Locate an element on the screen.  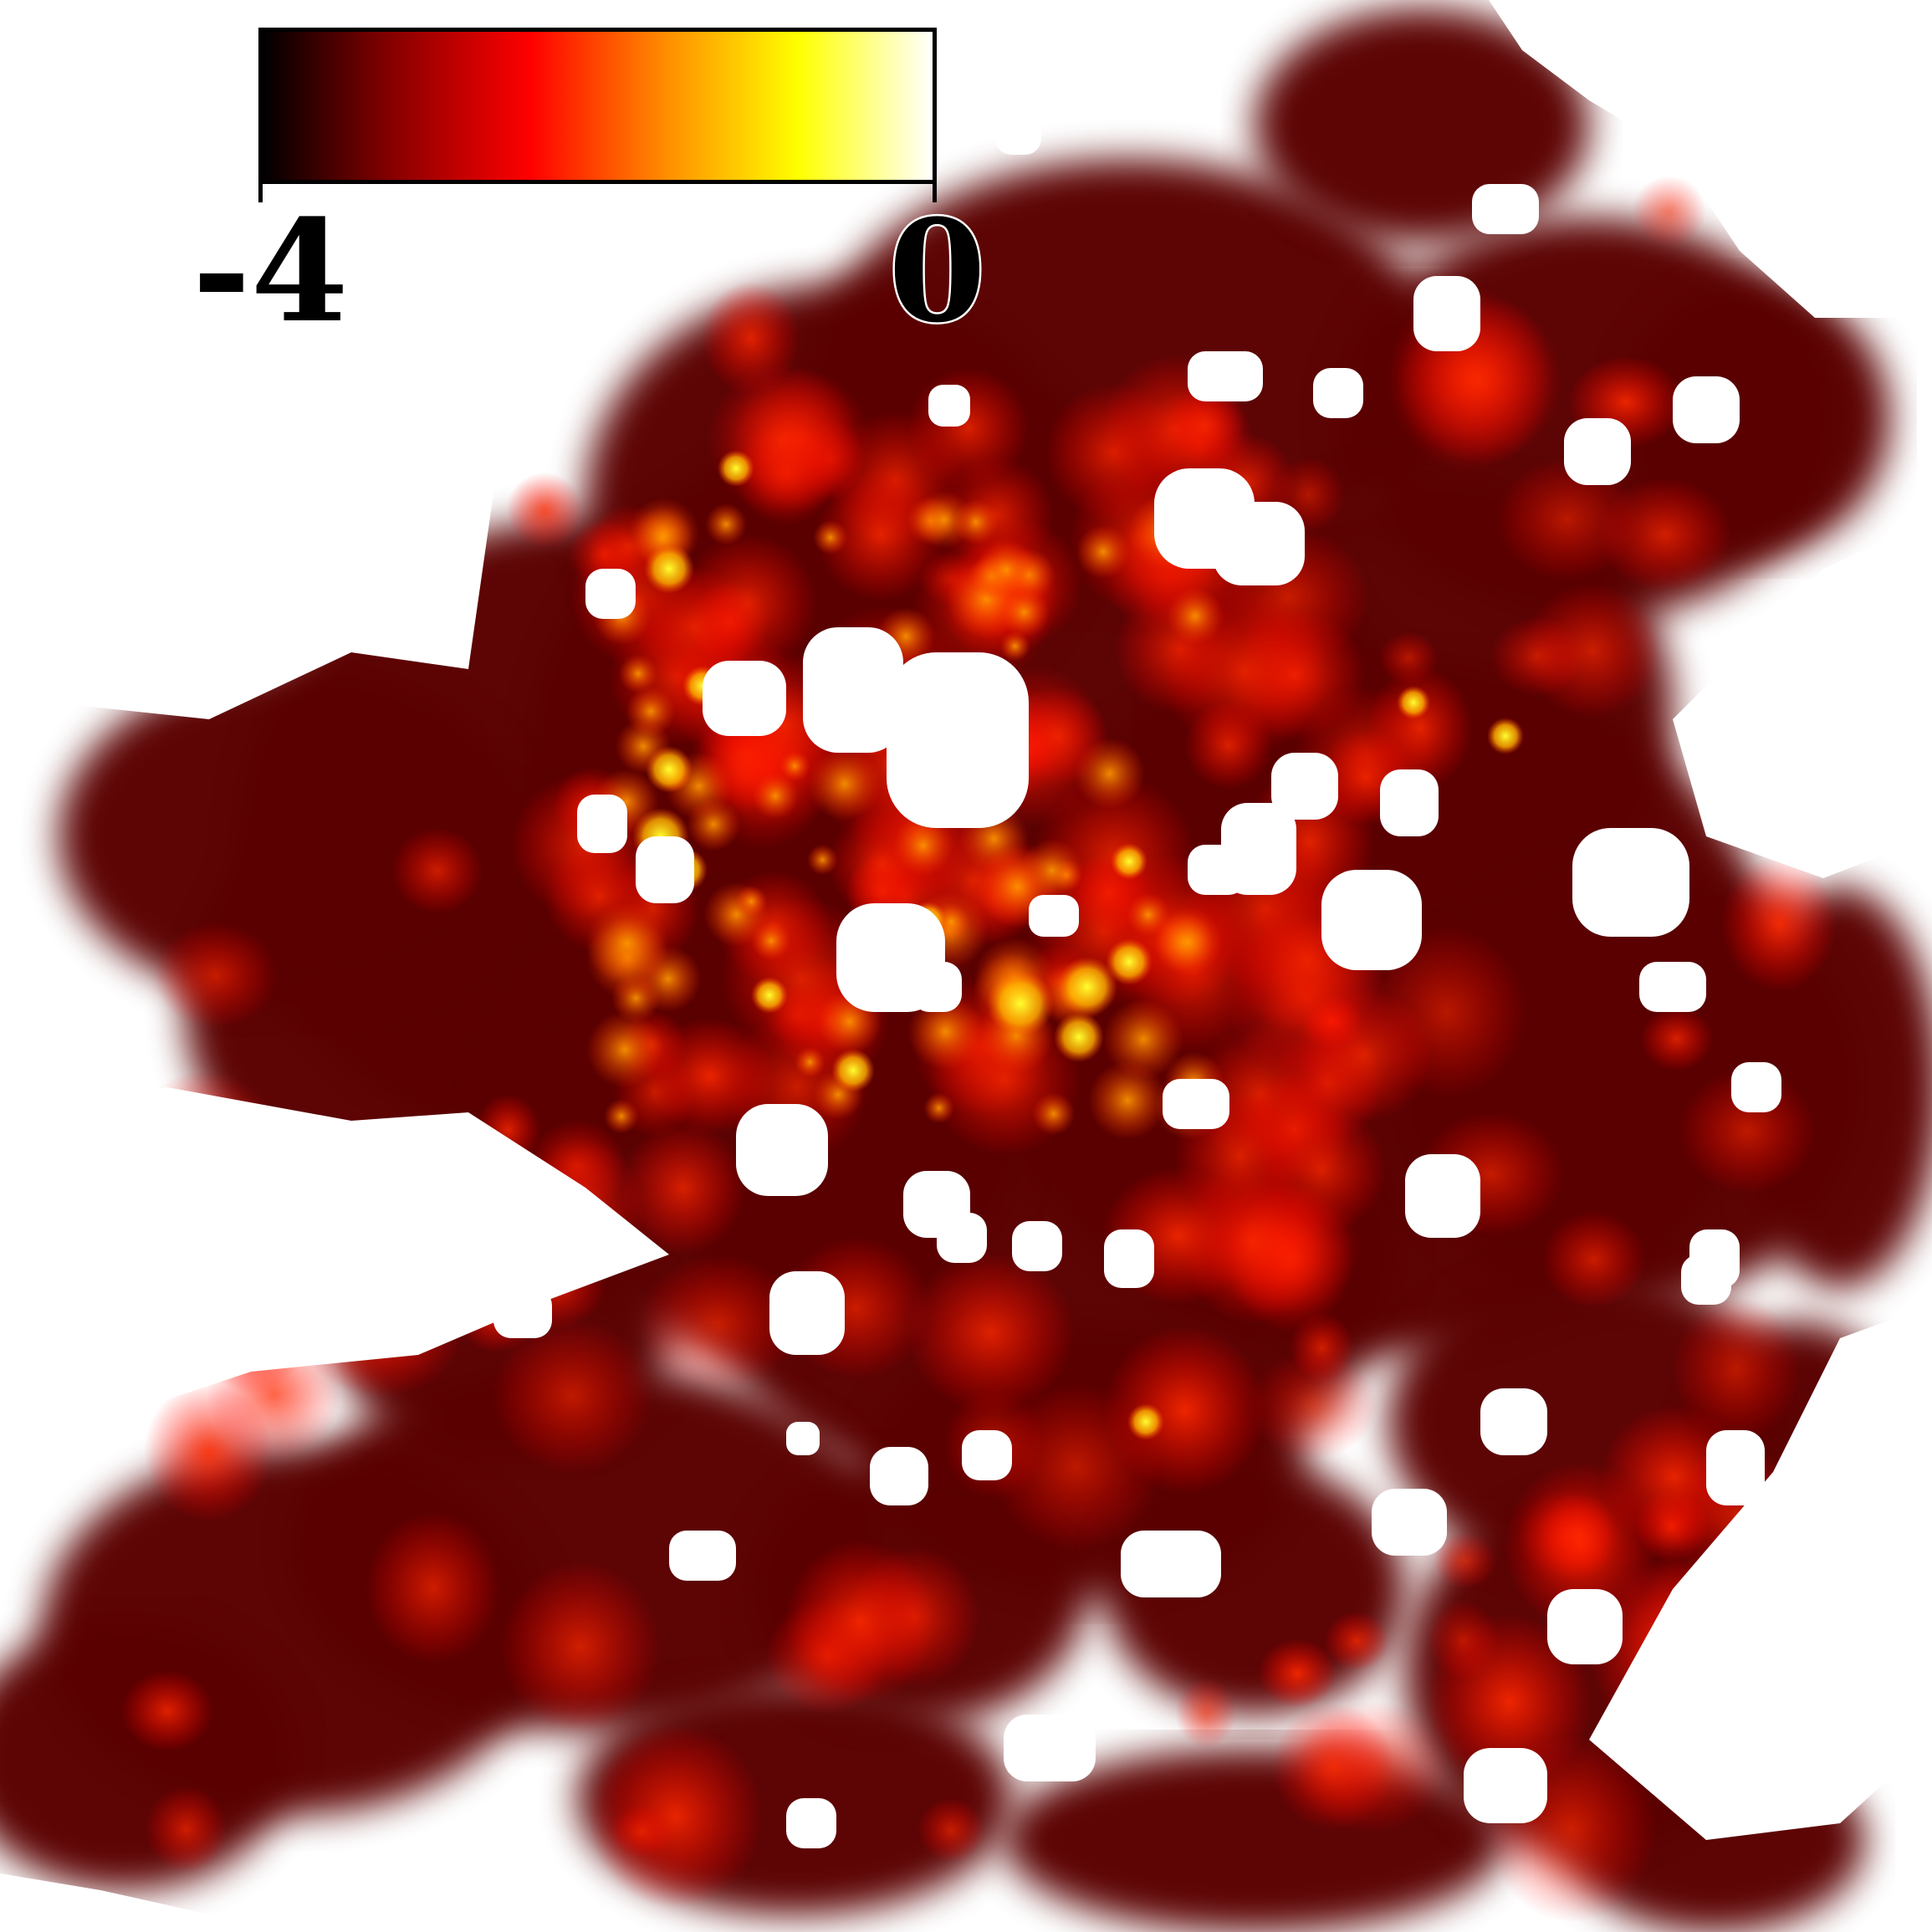
colorbar-tick-min is located at coordinates (260, 193).